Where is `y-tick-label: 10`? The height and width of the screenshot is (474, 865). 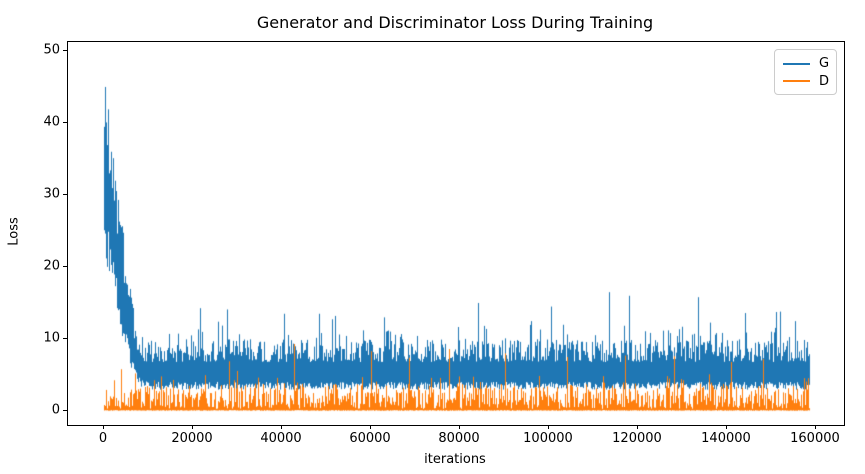 y-tick-label: 10 is located at coordinates (51, 338).